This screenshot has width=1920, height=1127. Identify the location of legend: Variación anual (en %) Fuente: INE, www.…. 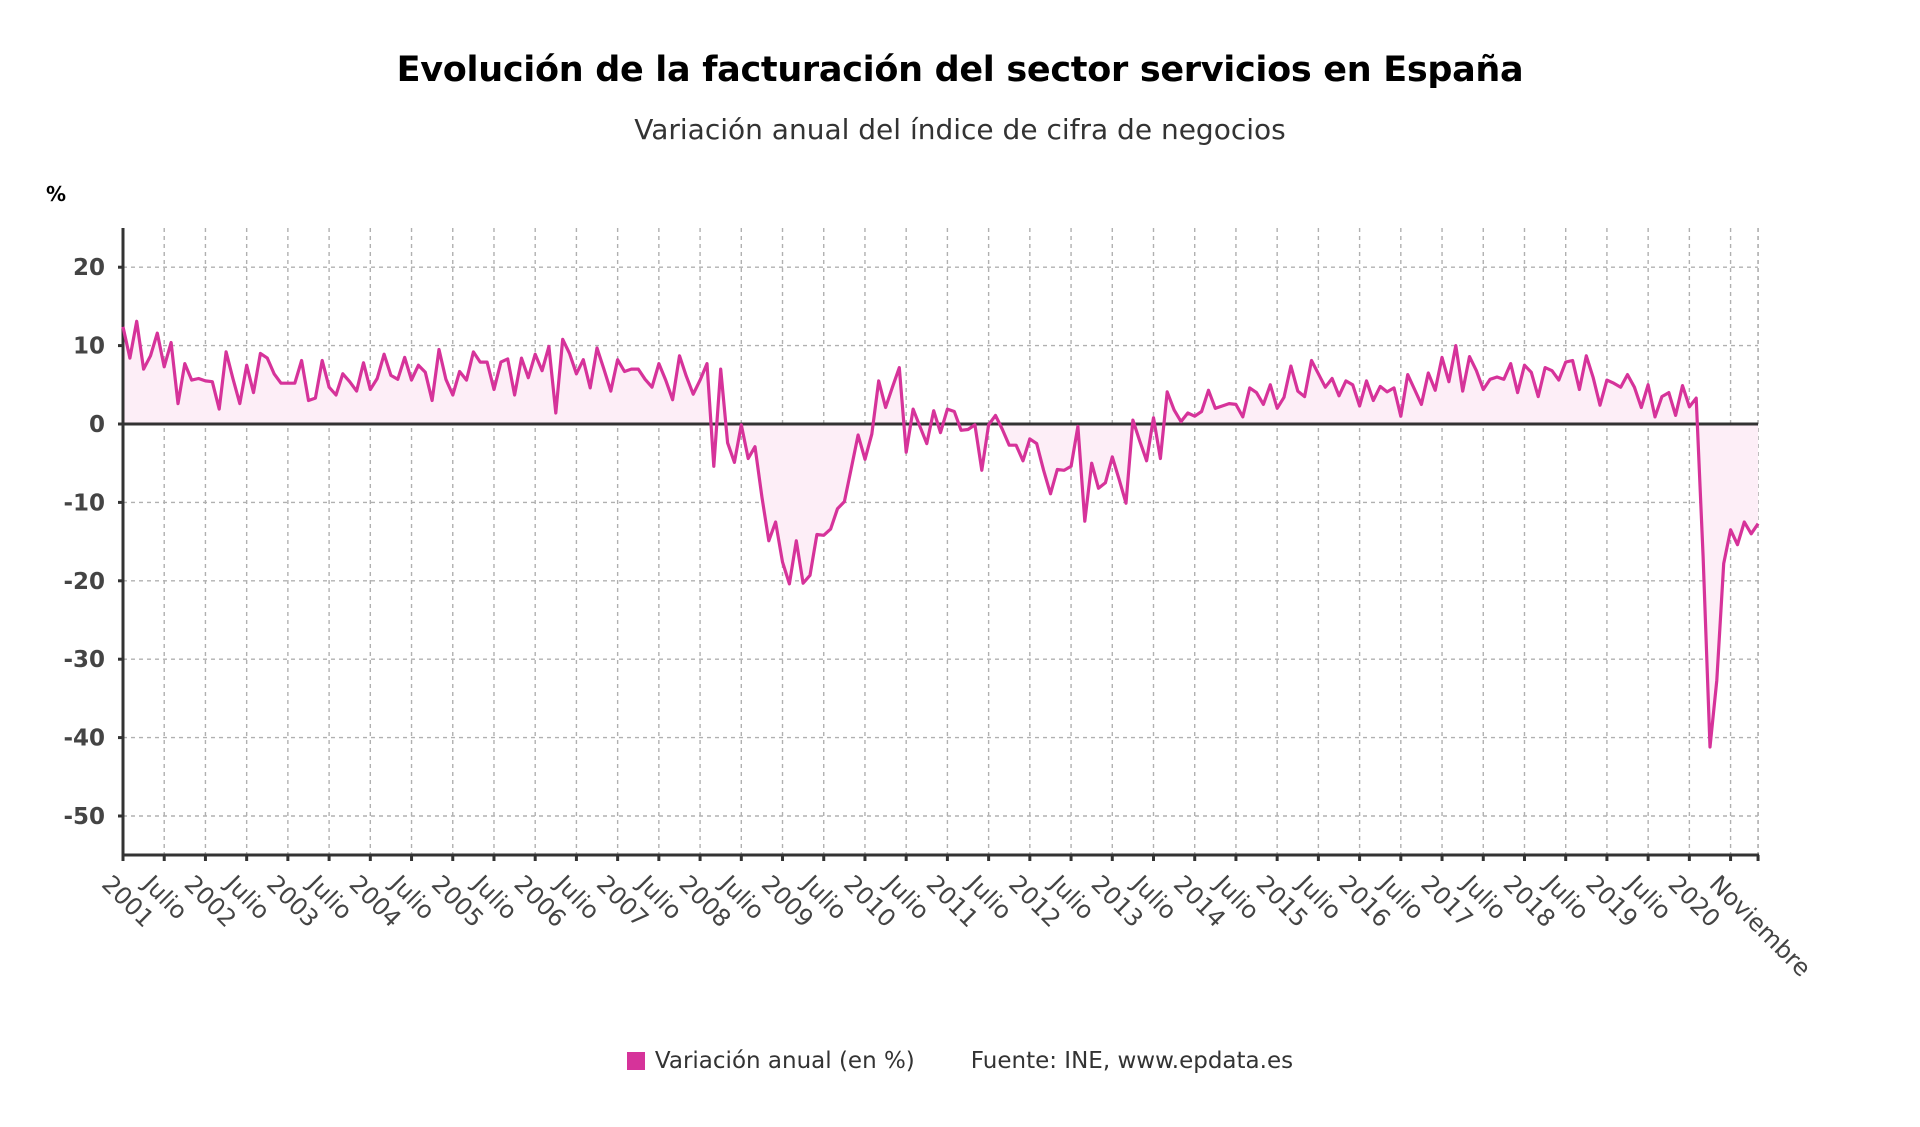
(960, 1061).